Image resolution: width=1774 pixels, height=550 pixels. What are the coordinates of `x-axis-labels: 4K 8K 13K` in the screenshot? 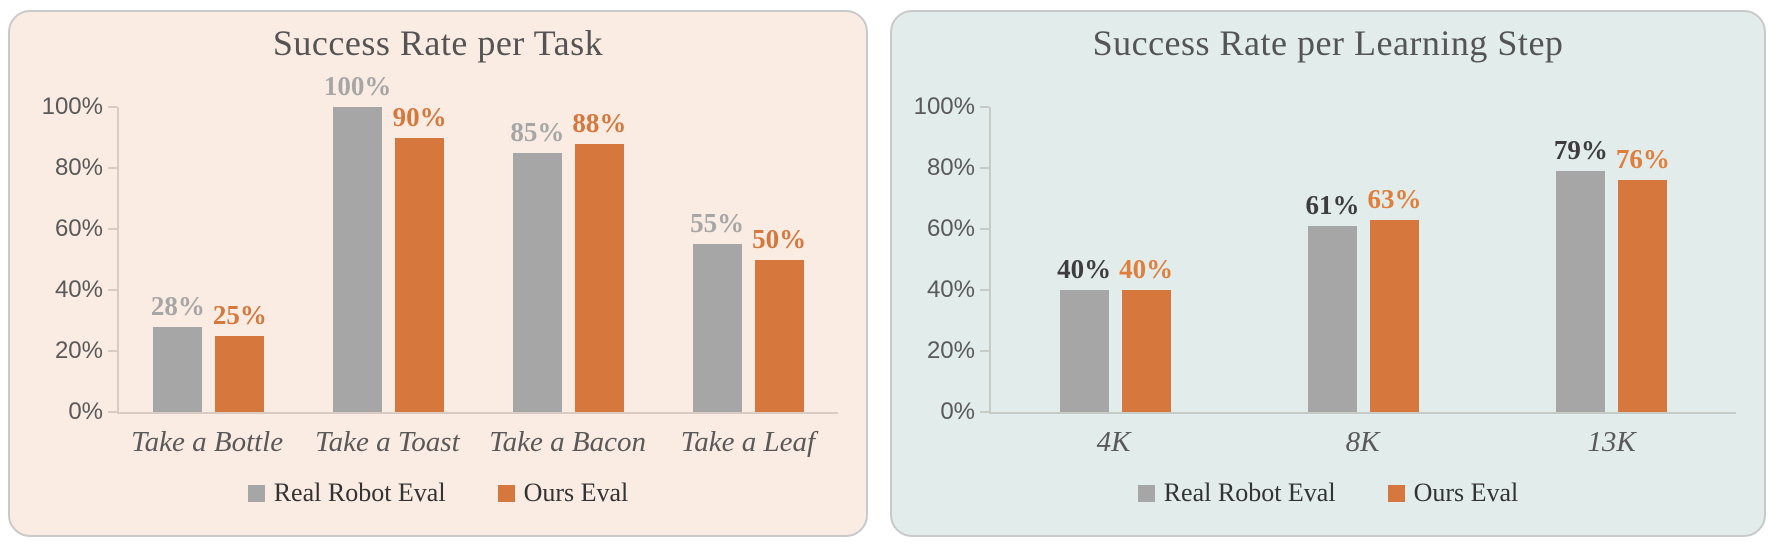 It's located at (1362, 447).